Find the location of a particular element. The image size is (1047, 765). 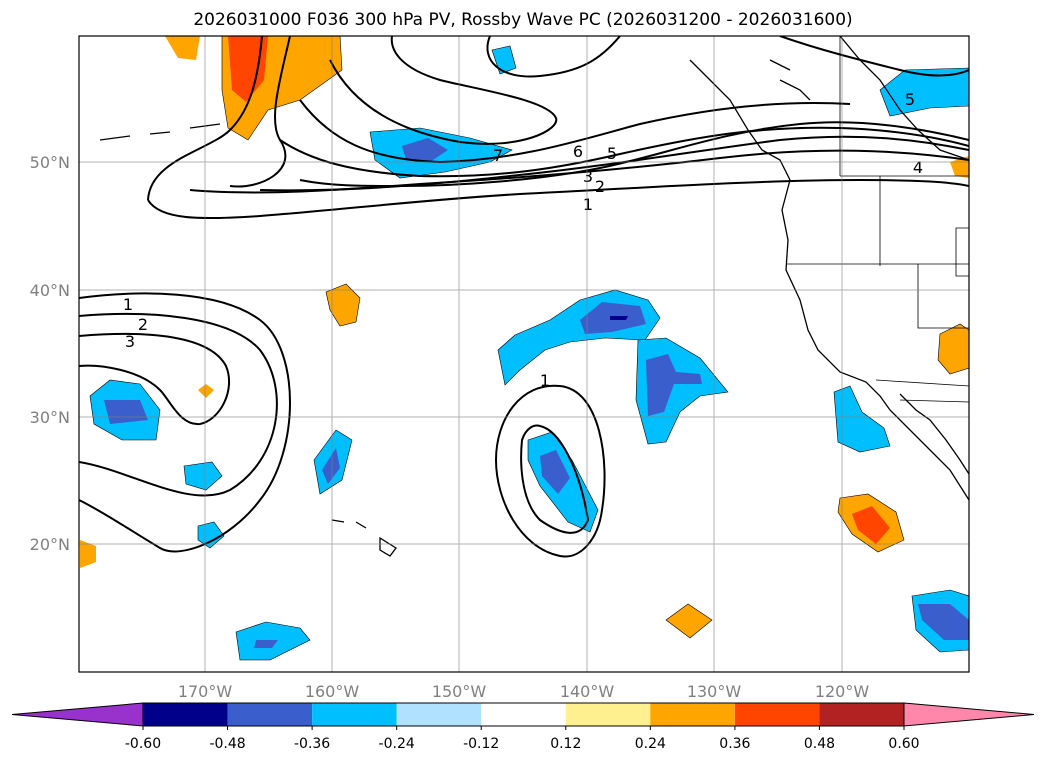

negative-anomaly-north-core is located at coordinates (425, 150).